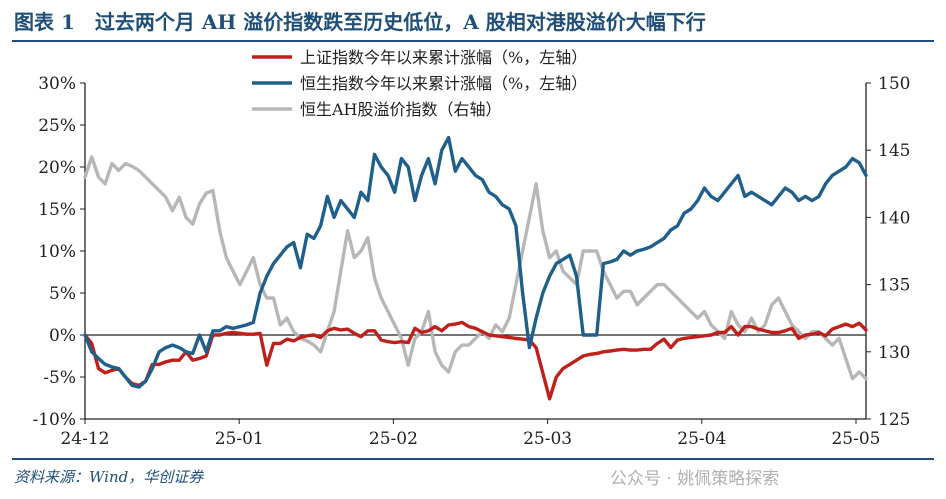 This screenshot has width=946, height=499. I want to click on source-note: 资料来源：Wind，华创证券, so click(109, 477).